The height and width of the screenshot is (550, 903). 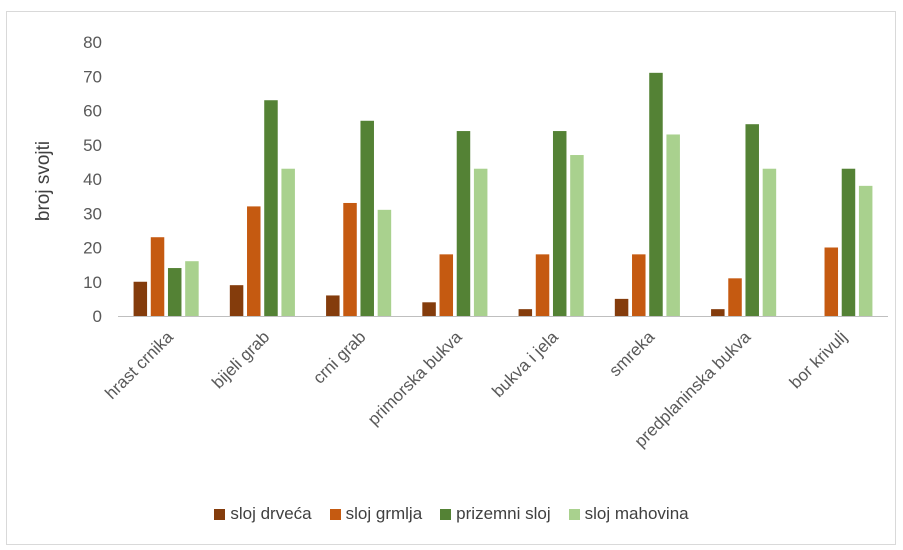 I want to click on category-label: bor krivulj, so click(x=818, y=359).